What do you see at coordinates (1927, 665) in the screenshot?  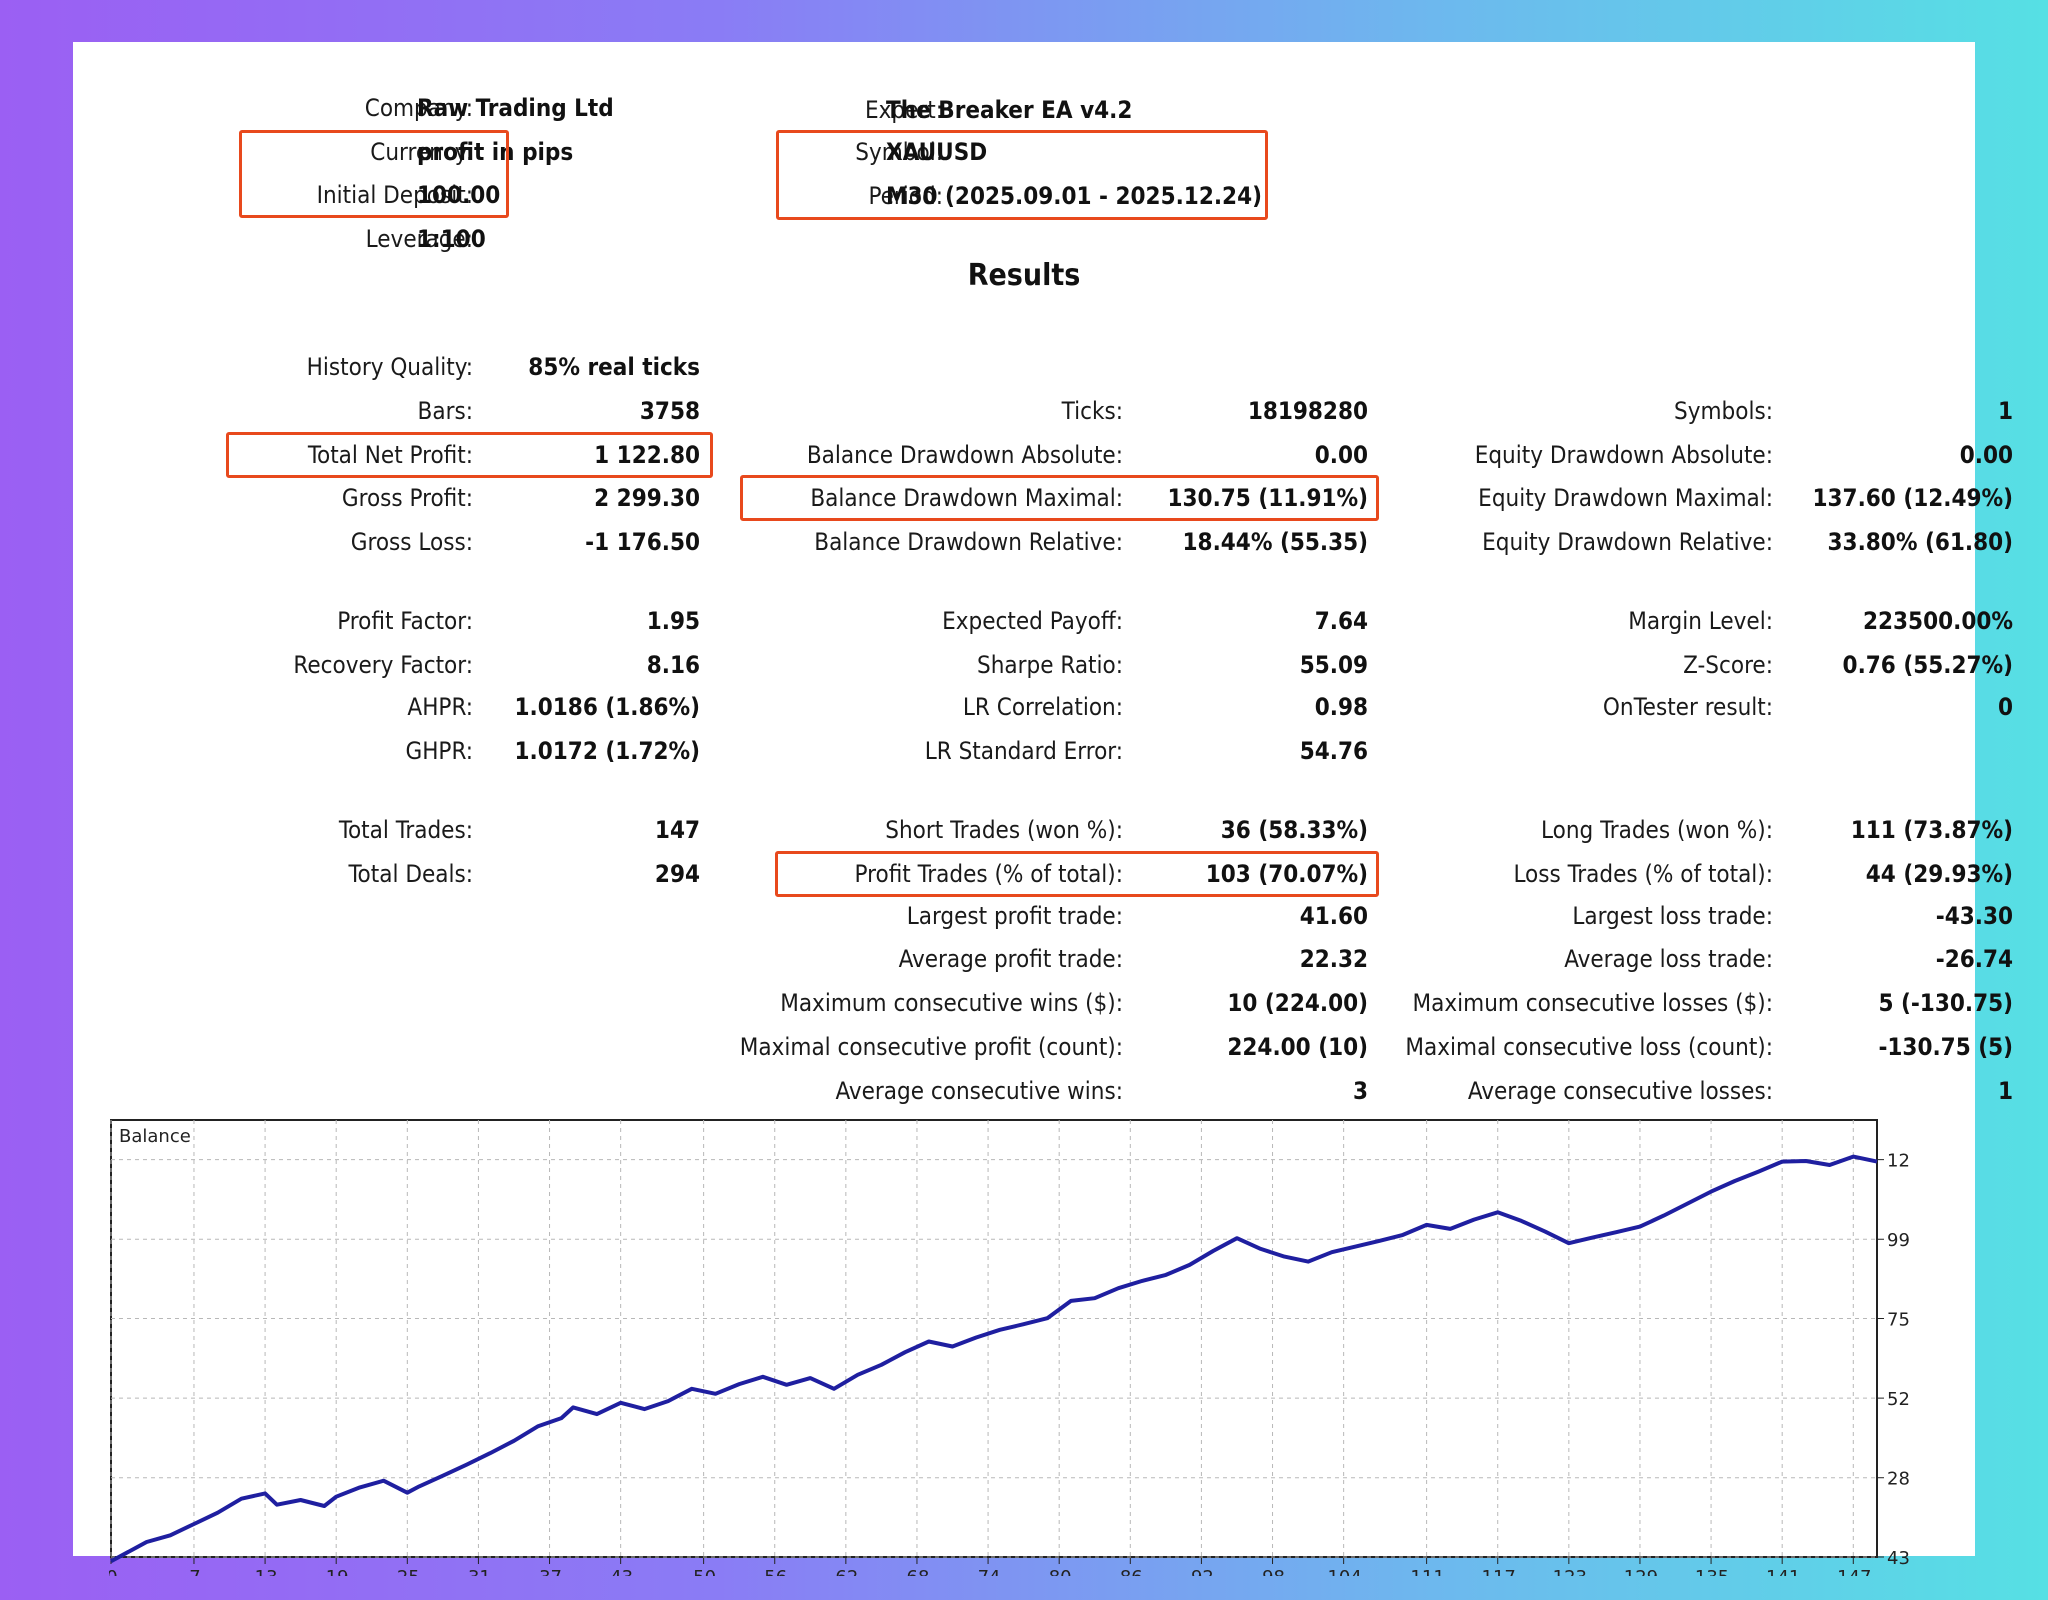 I see `z-score-value: 0.76 (55.27%)` at bounding box center [1927, 665].